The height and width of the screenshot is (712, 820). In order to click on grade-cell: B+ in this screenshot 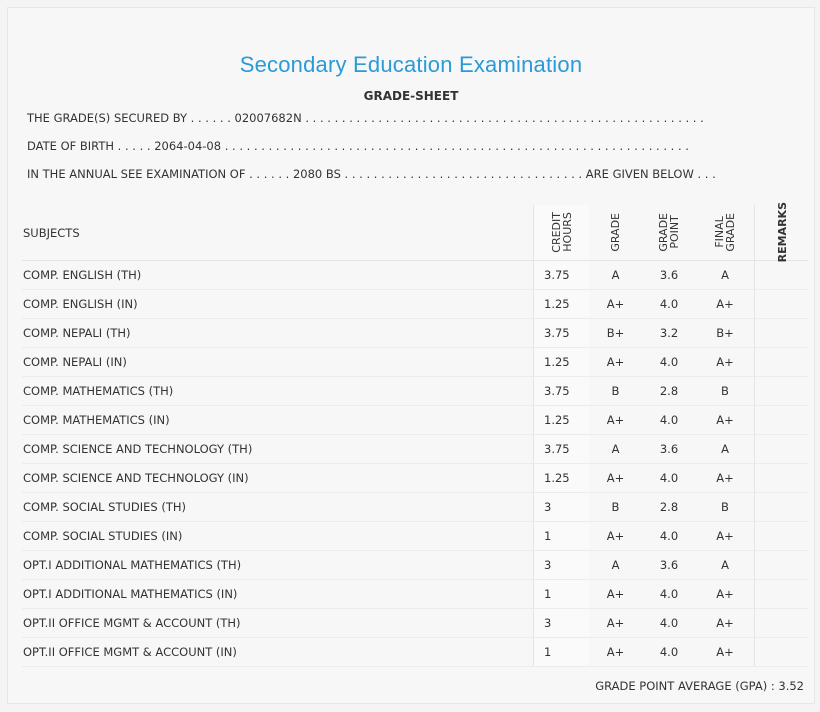, I will do `click(615, 333)`.